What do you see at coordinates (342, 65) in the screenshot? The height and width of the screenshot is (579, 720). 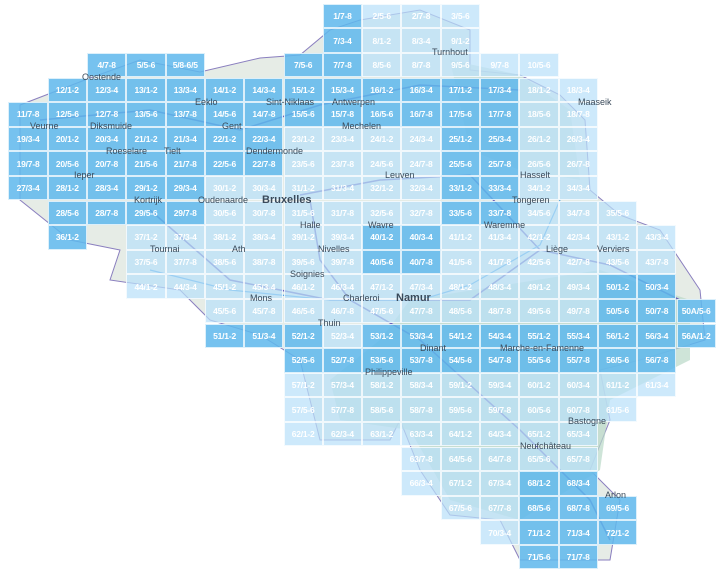 I see `map-sheet-tile: 7/7-8` at bounding box center [342, 65].